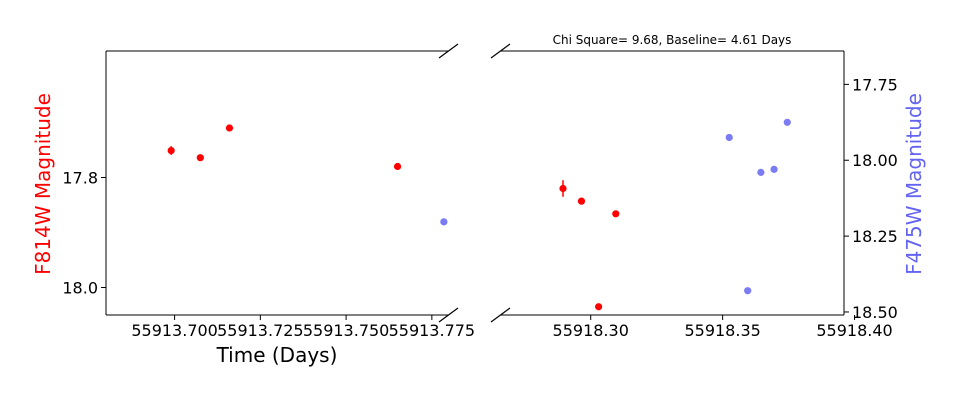 Image resolution: width=960 pixels, height=400 pixels. Describe the element at coordinates (875, 236) in the screenshot. I see `right-y-tick-label: 18.25` at that location.